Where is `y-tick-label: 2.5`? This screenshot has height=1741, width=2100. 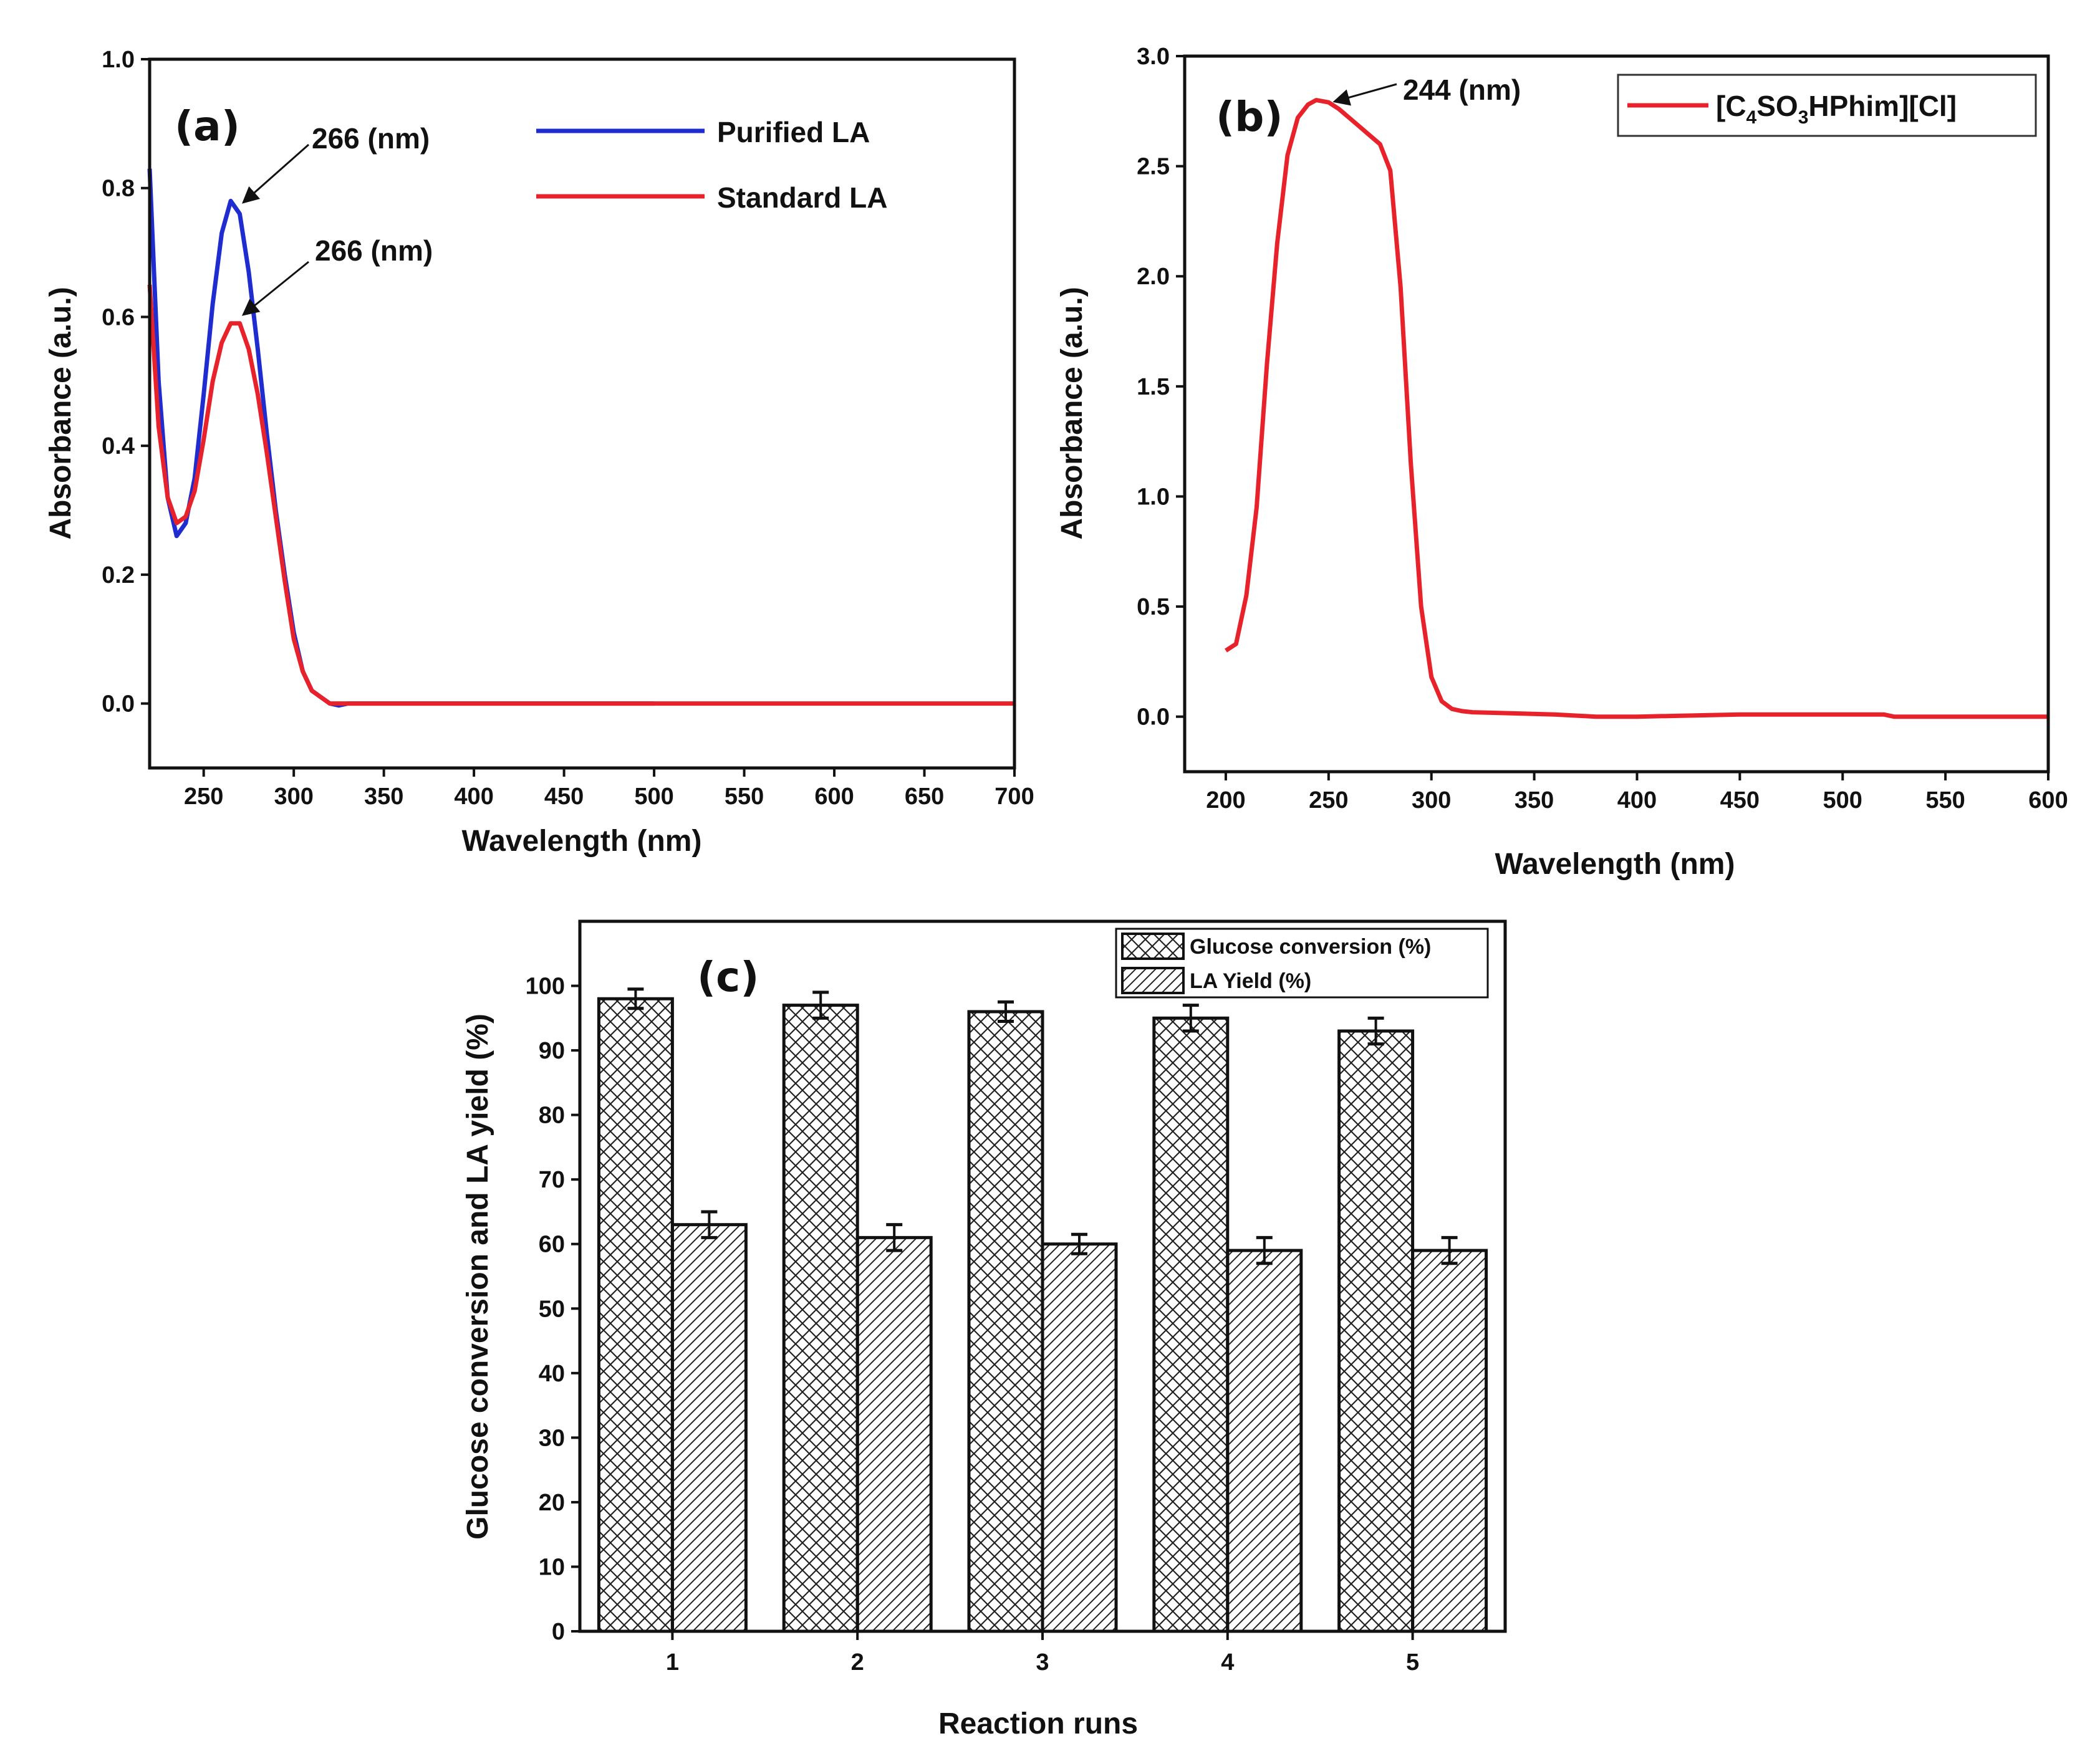
y-tick-label: 2.5 is located at coordinates (1153, 167).